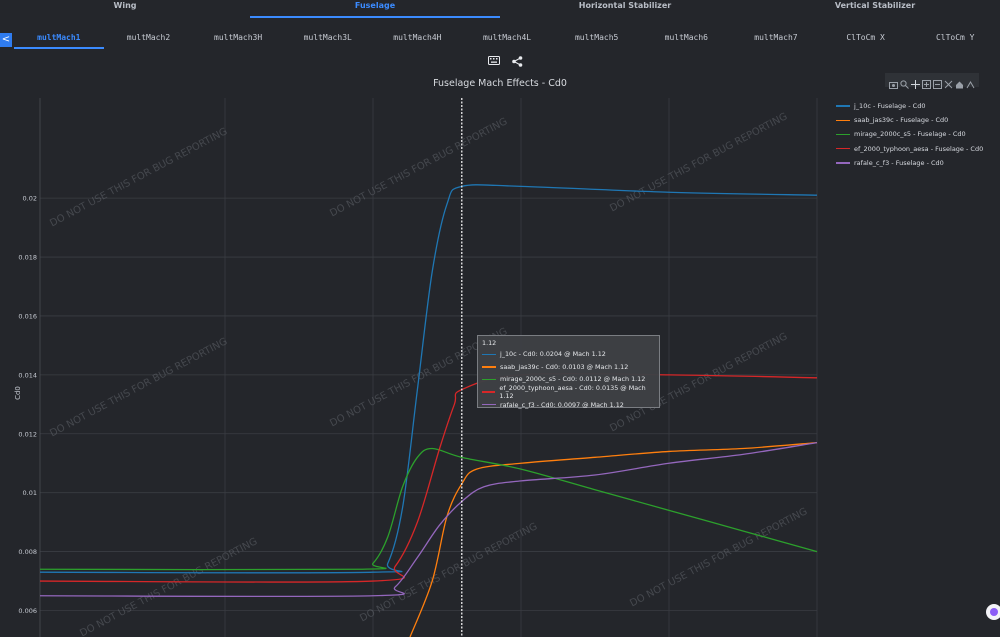  Describe the element at coordinates (27, 552) in the screenshot. I see `y-tick-label: 0.008` at that location.